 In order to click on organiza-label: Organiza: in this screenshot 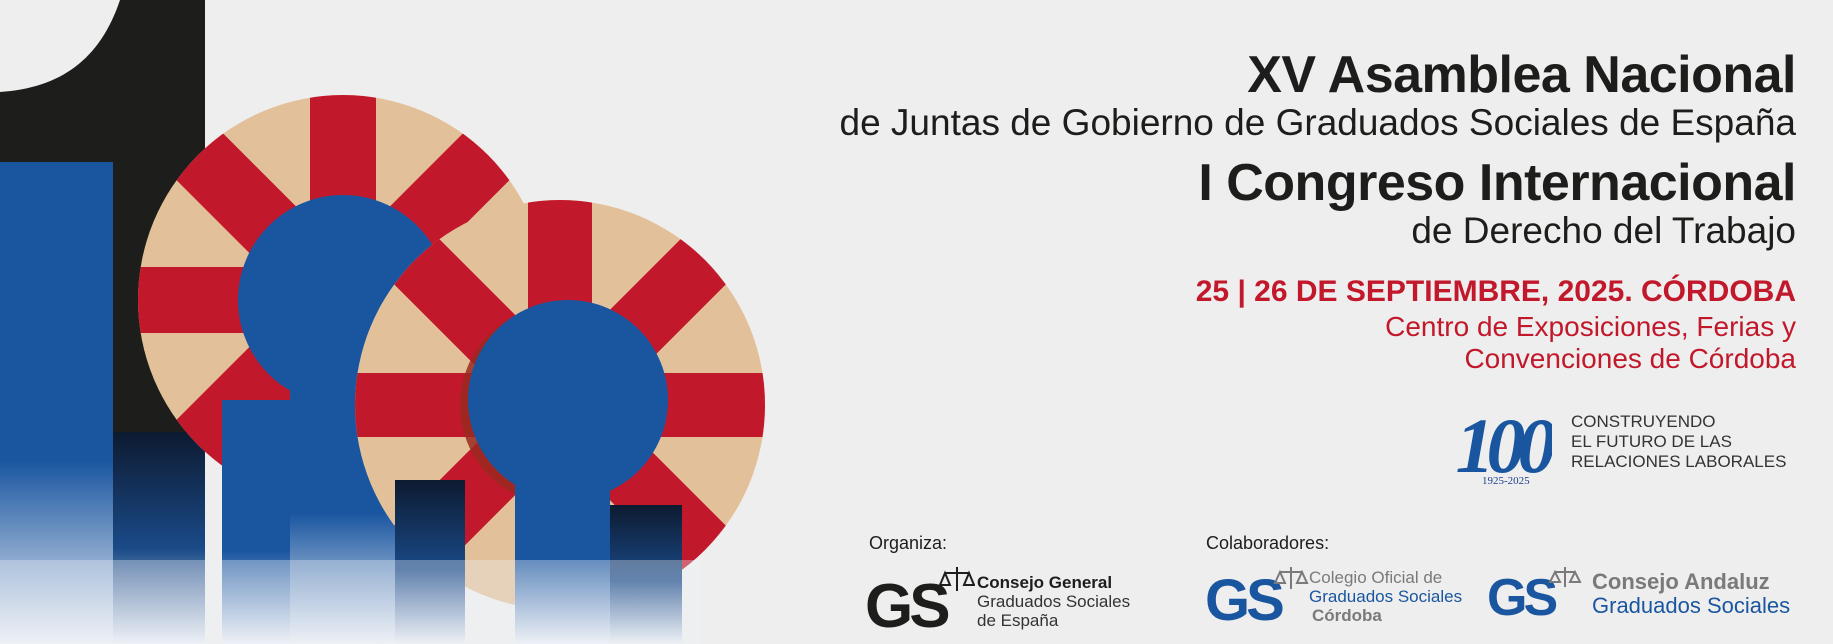, I will do `click(908, 543)`.